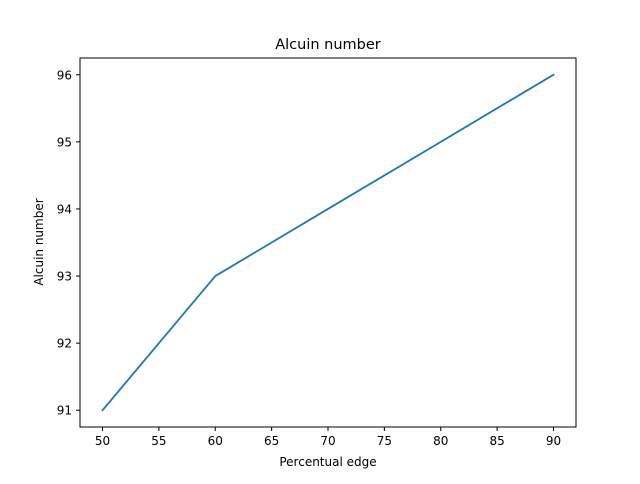  I want to click on chart-title: Alcuin number, so click(328, 45).